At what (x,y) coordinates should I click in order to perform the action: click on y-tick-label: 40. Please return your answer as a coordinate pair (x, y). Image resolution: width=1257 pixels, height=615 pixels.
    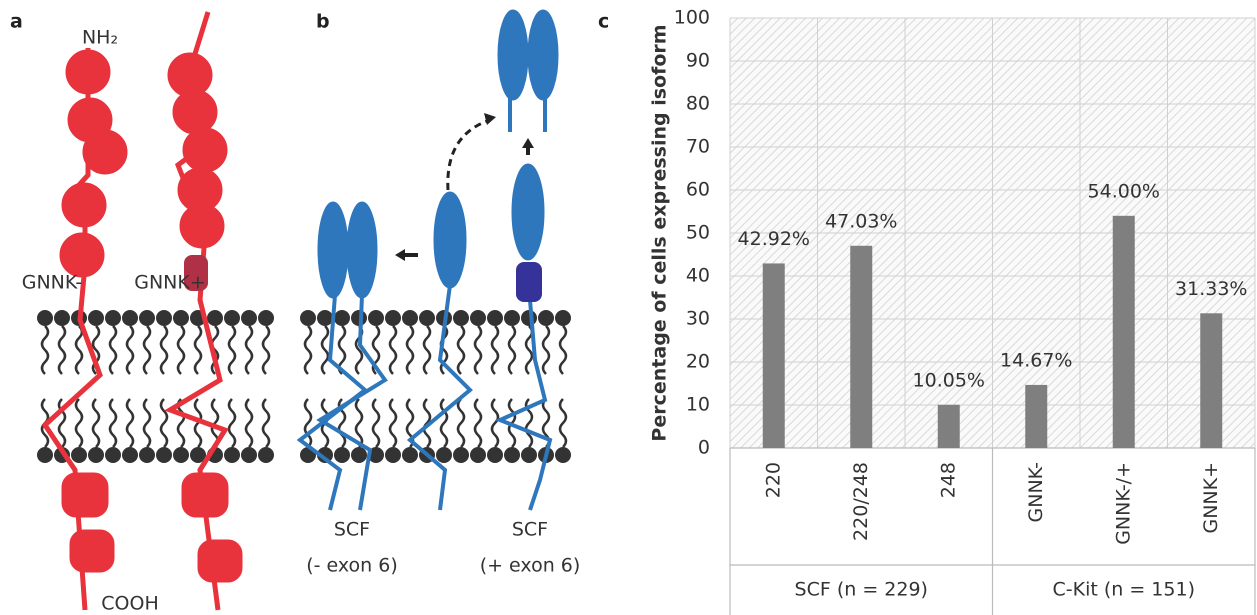
    Looking at the image, I should click on (698, 276).